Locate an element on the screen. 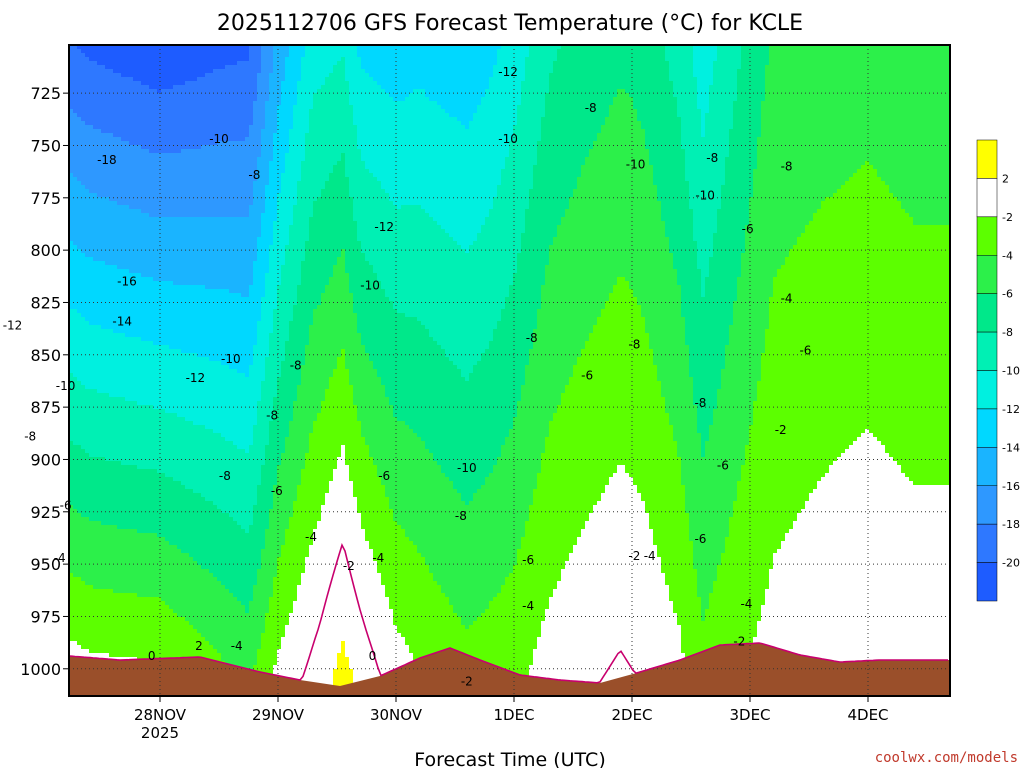  contour-label: -16 is located at coordinates (127, 282).